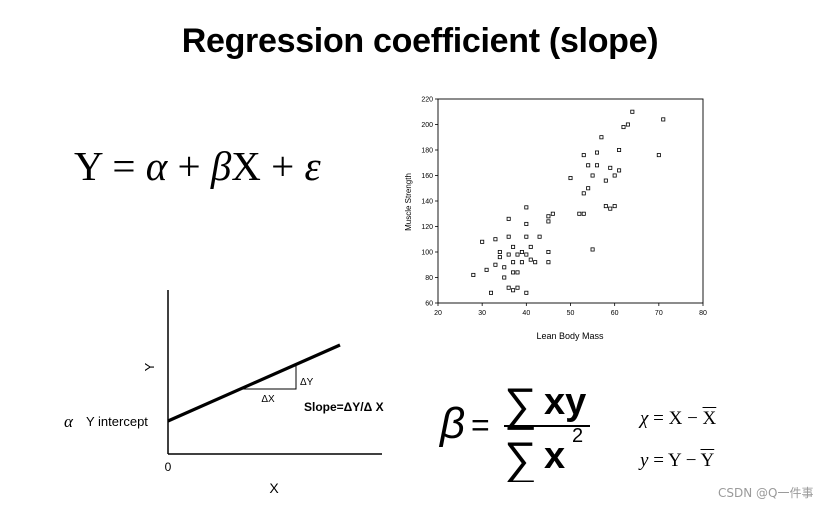  Describe the element at coordinates (168, 467) in the screenshot. I see `diagram-origin-label: 0` at that location.